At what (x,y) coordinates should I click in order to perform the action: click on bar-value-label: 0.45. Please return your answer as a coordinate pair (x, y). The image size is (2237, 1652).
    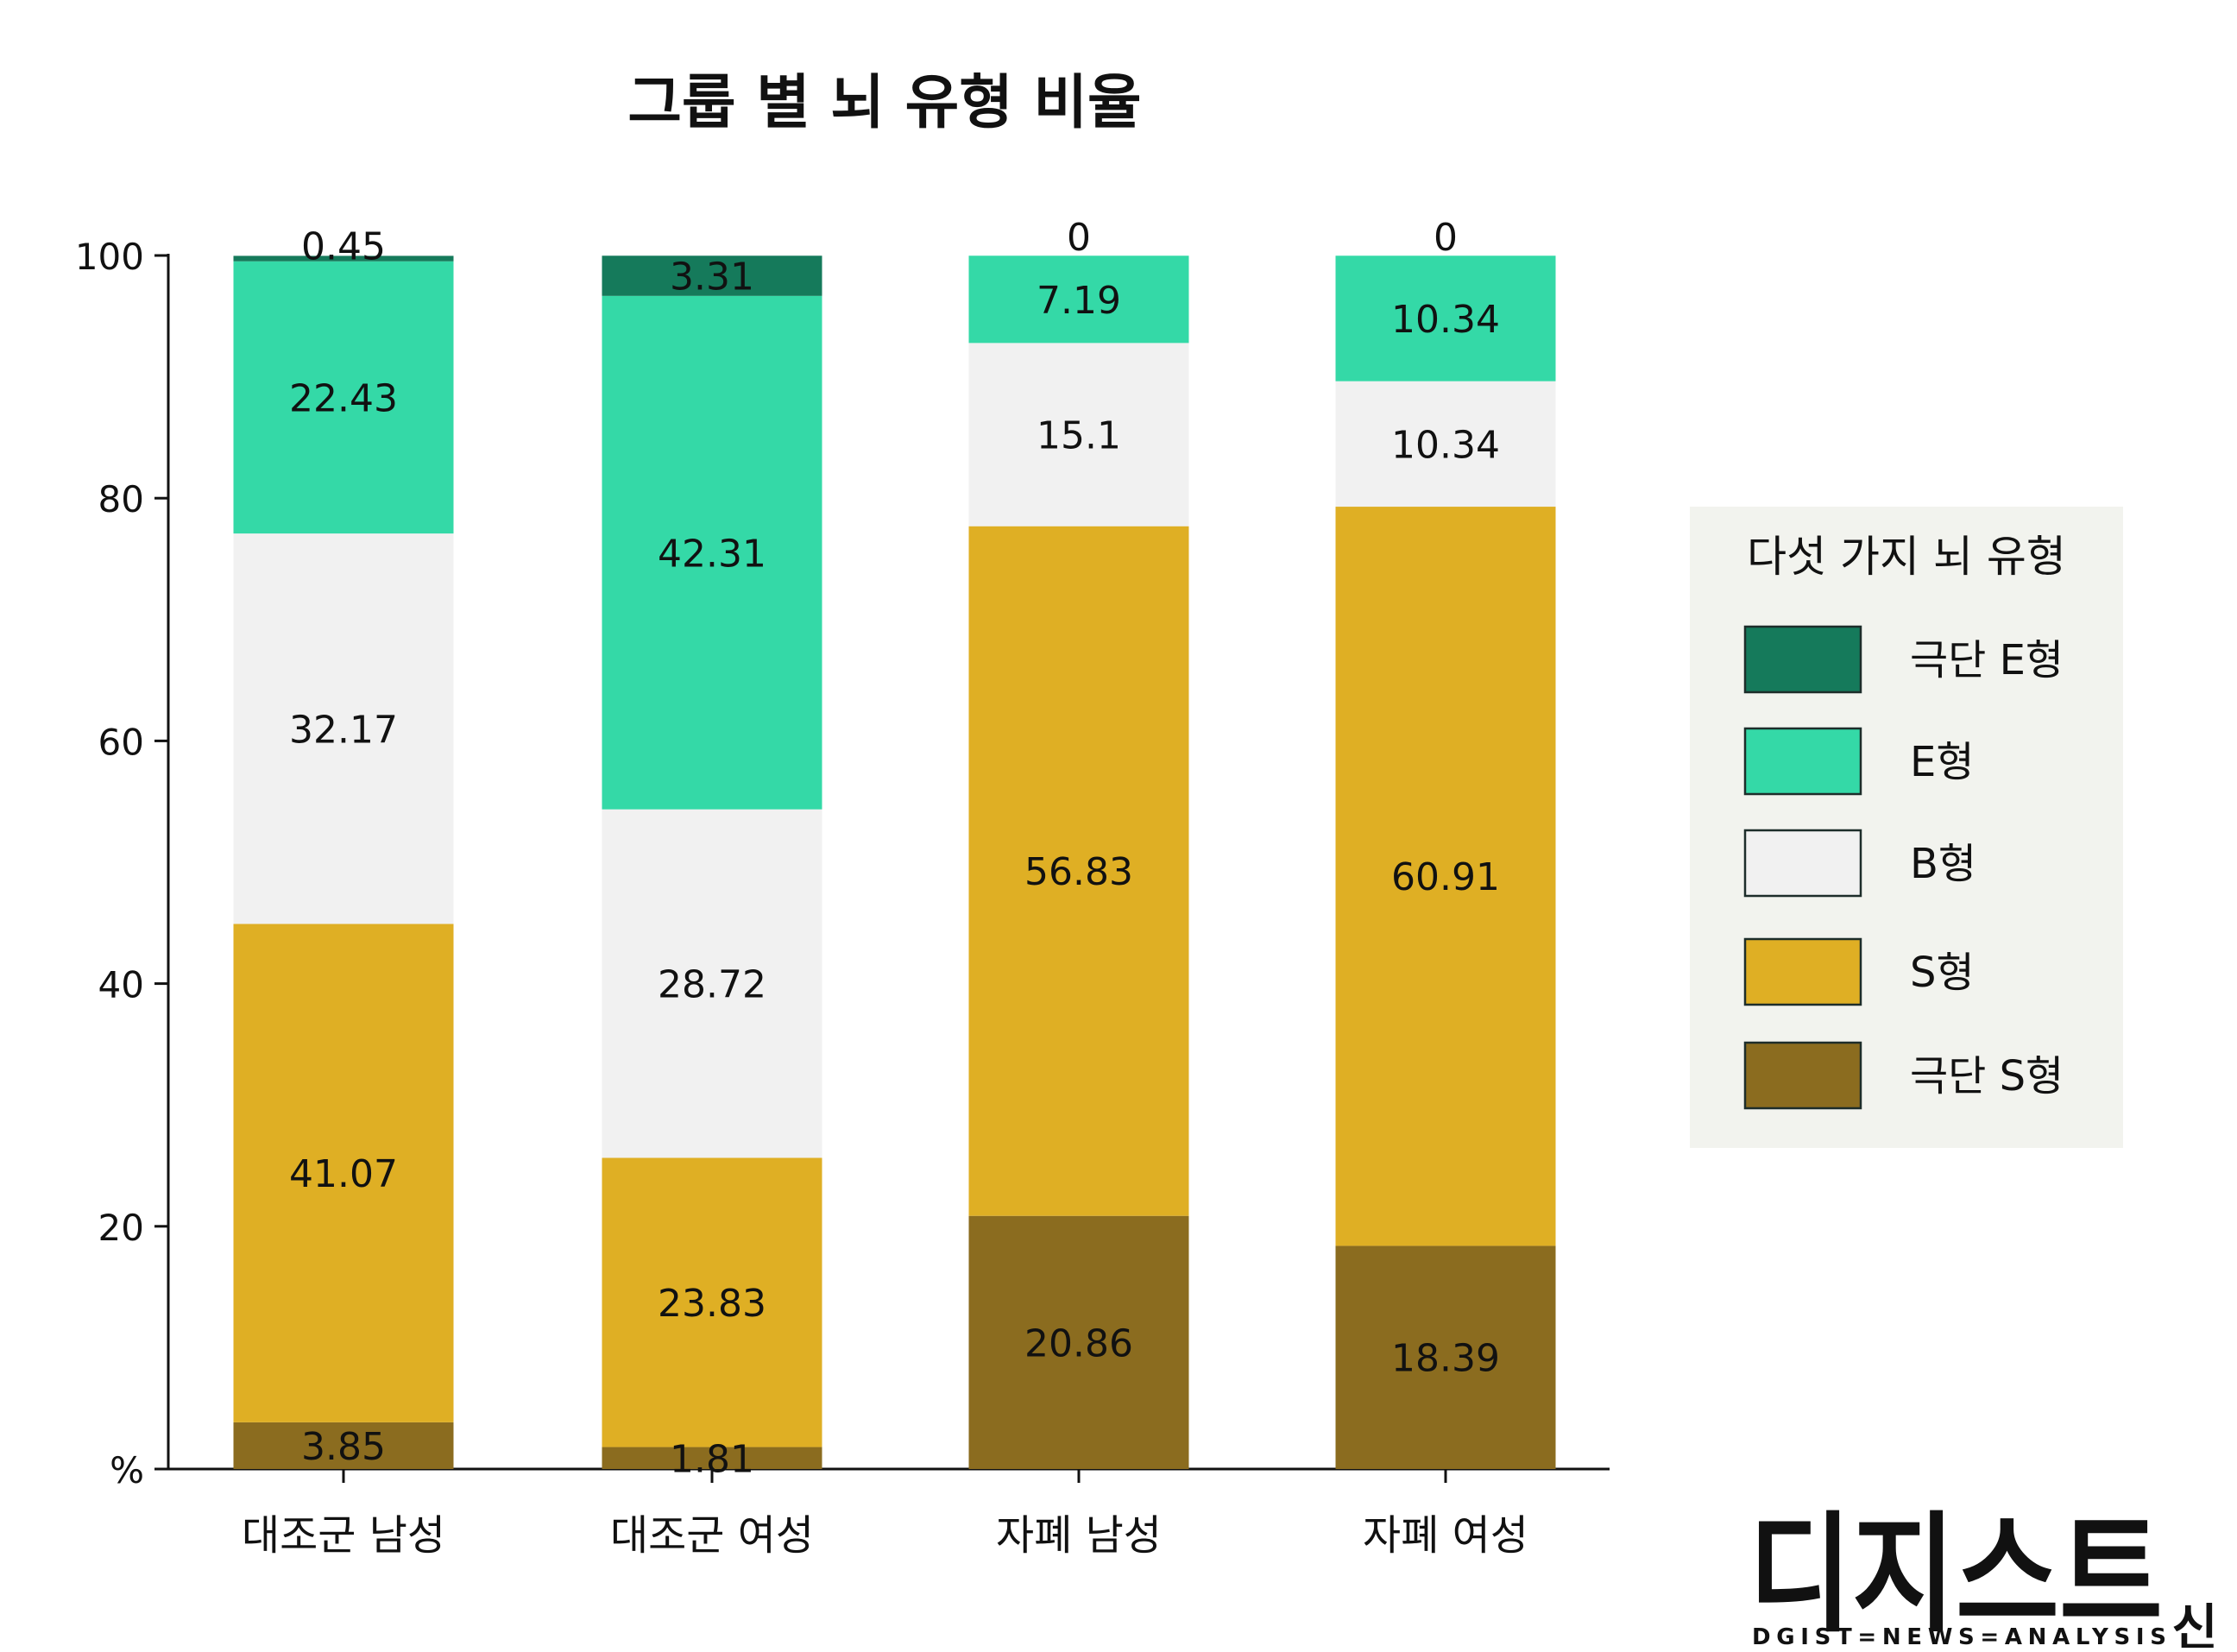
    Looking at the image, I should click on (344, 246).